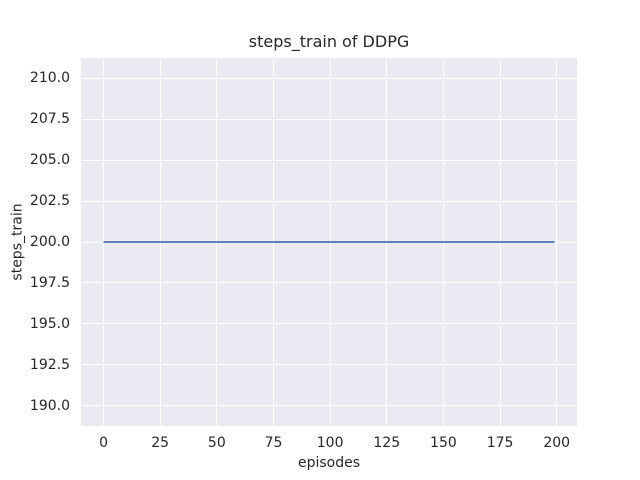 Image resolution: width=640 pixels, height=480 pixels. I want to click on x-tick-label: 125, so click(387, 443).